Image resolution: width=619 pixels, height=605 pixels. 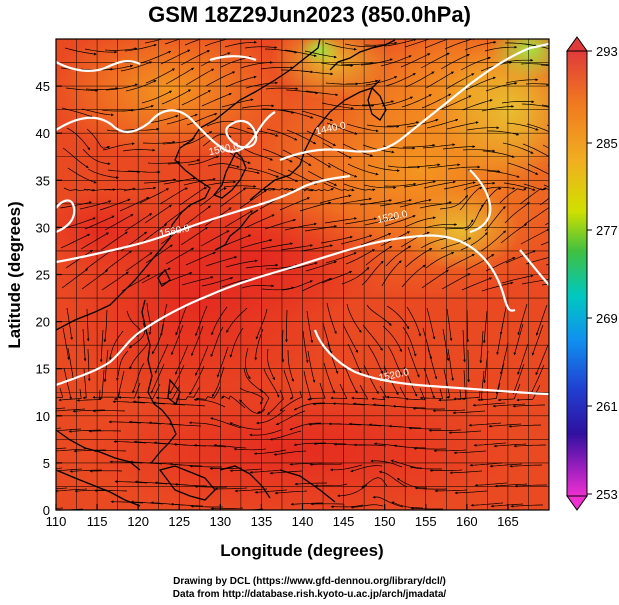 I want to click on colorbar-tick-label: 277, so click(x=607, y=230).